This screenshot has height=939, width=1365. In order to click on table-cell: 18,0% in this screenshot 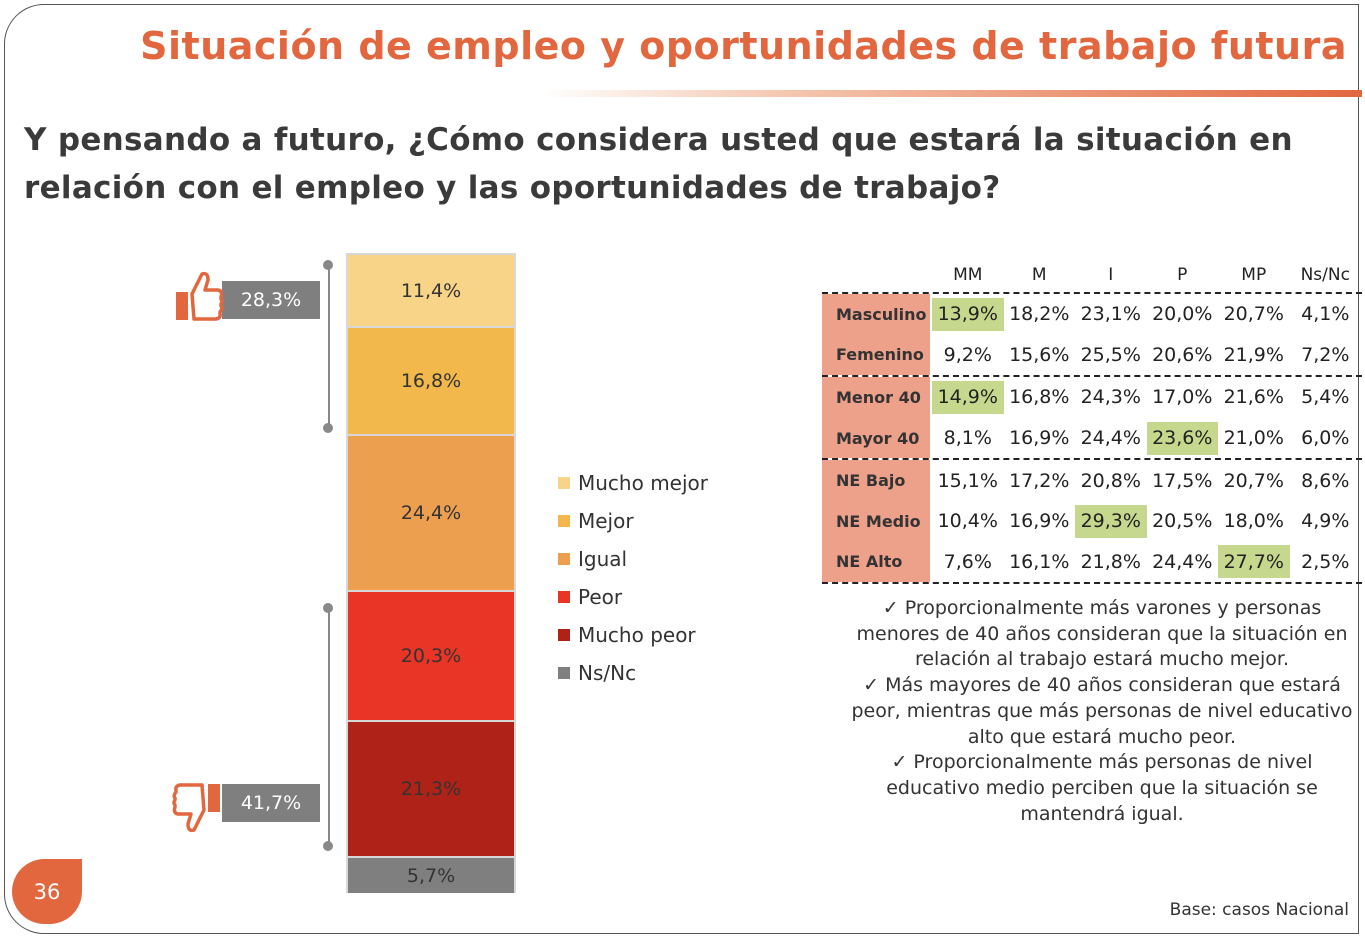, I will do `click(1253, 521)`.